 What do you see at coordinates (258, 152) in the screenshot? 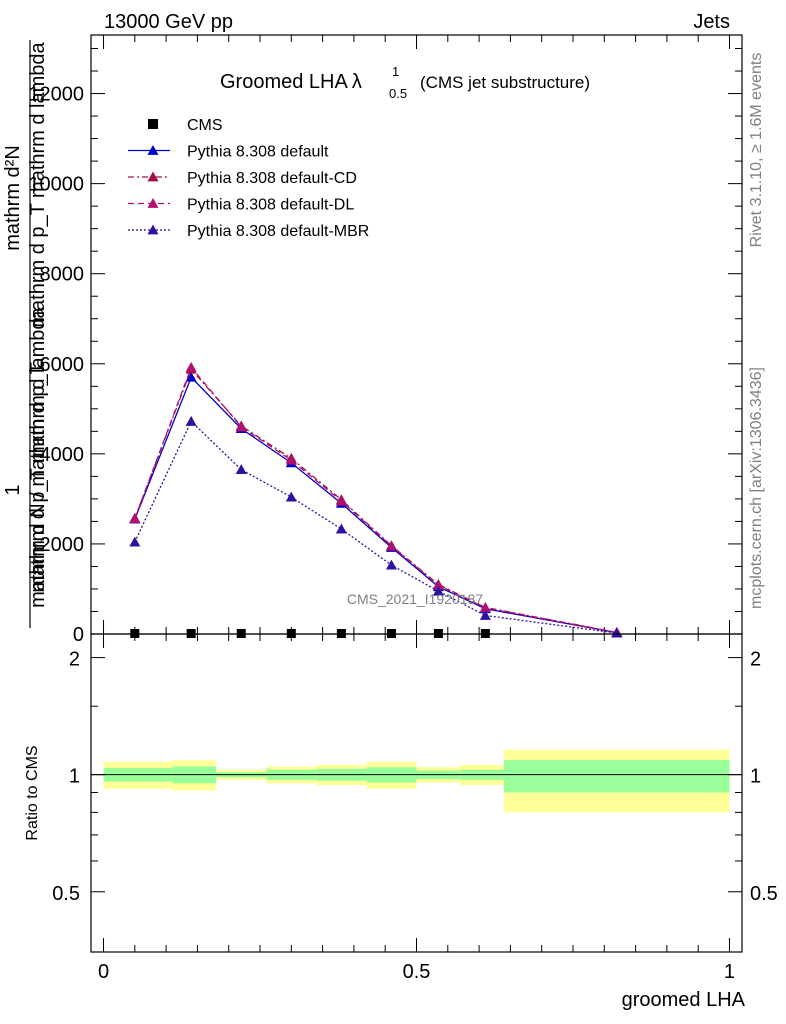
I see `legend-label-pythia-8-308-default: Pythia 8.308 default` at bounding box center [258, 152].